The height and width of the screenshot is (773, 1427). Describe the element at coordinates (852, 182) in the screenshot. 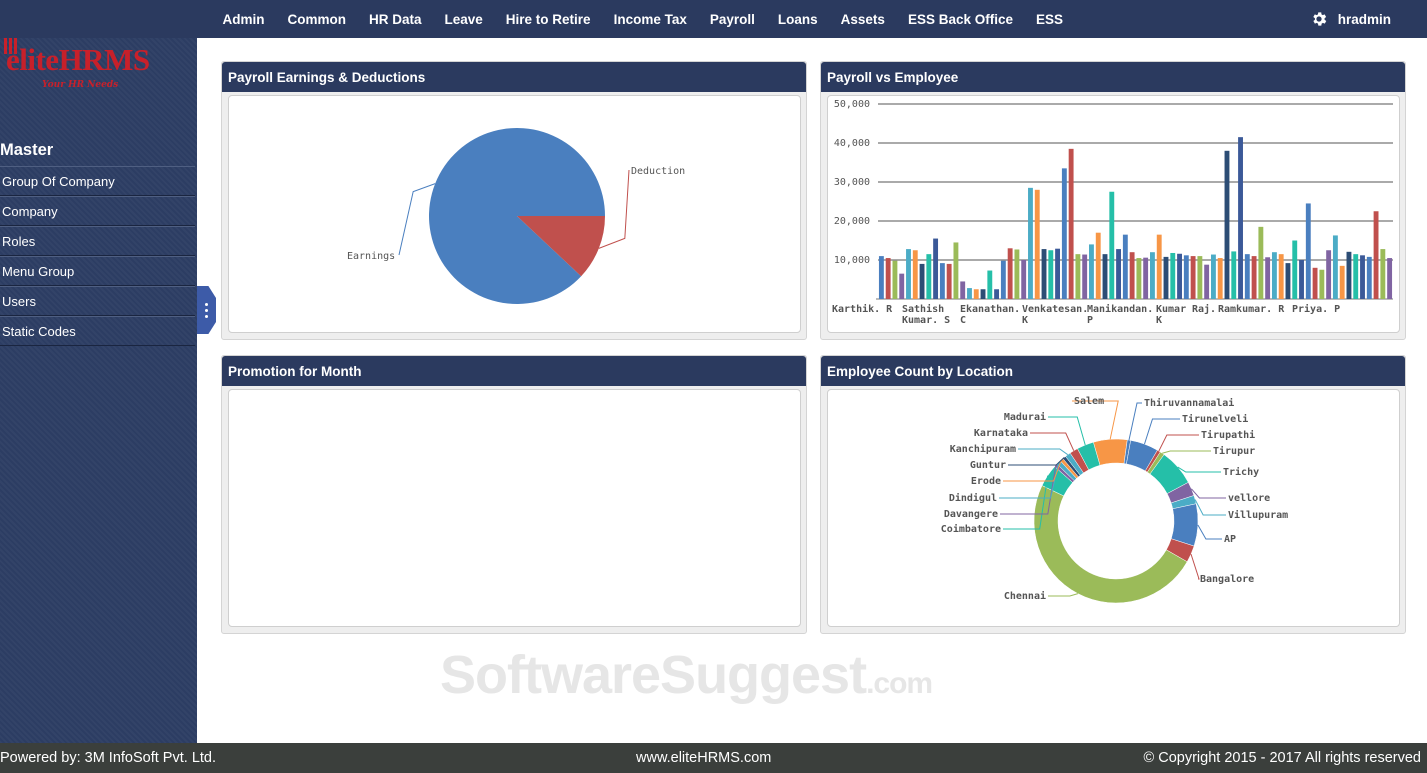

I see `y-tick-label: 30,000` at that location.